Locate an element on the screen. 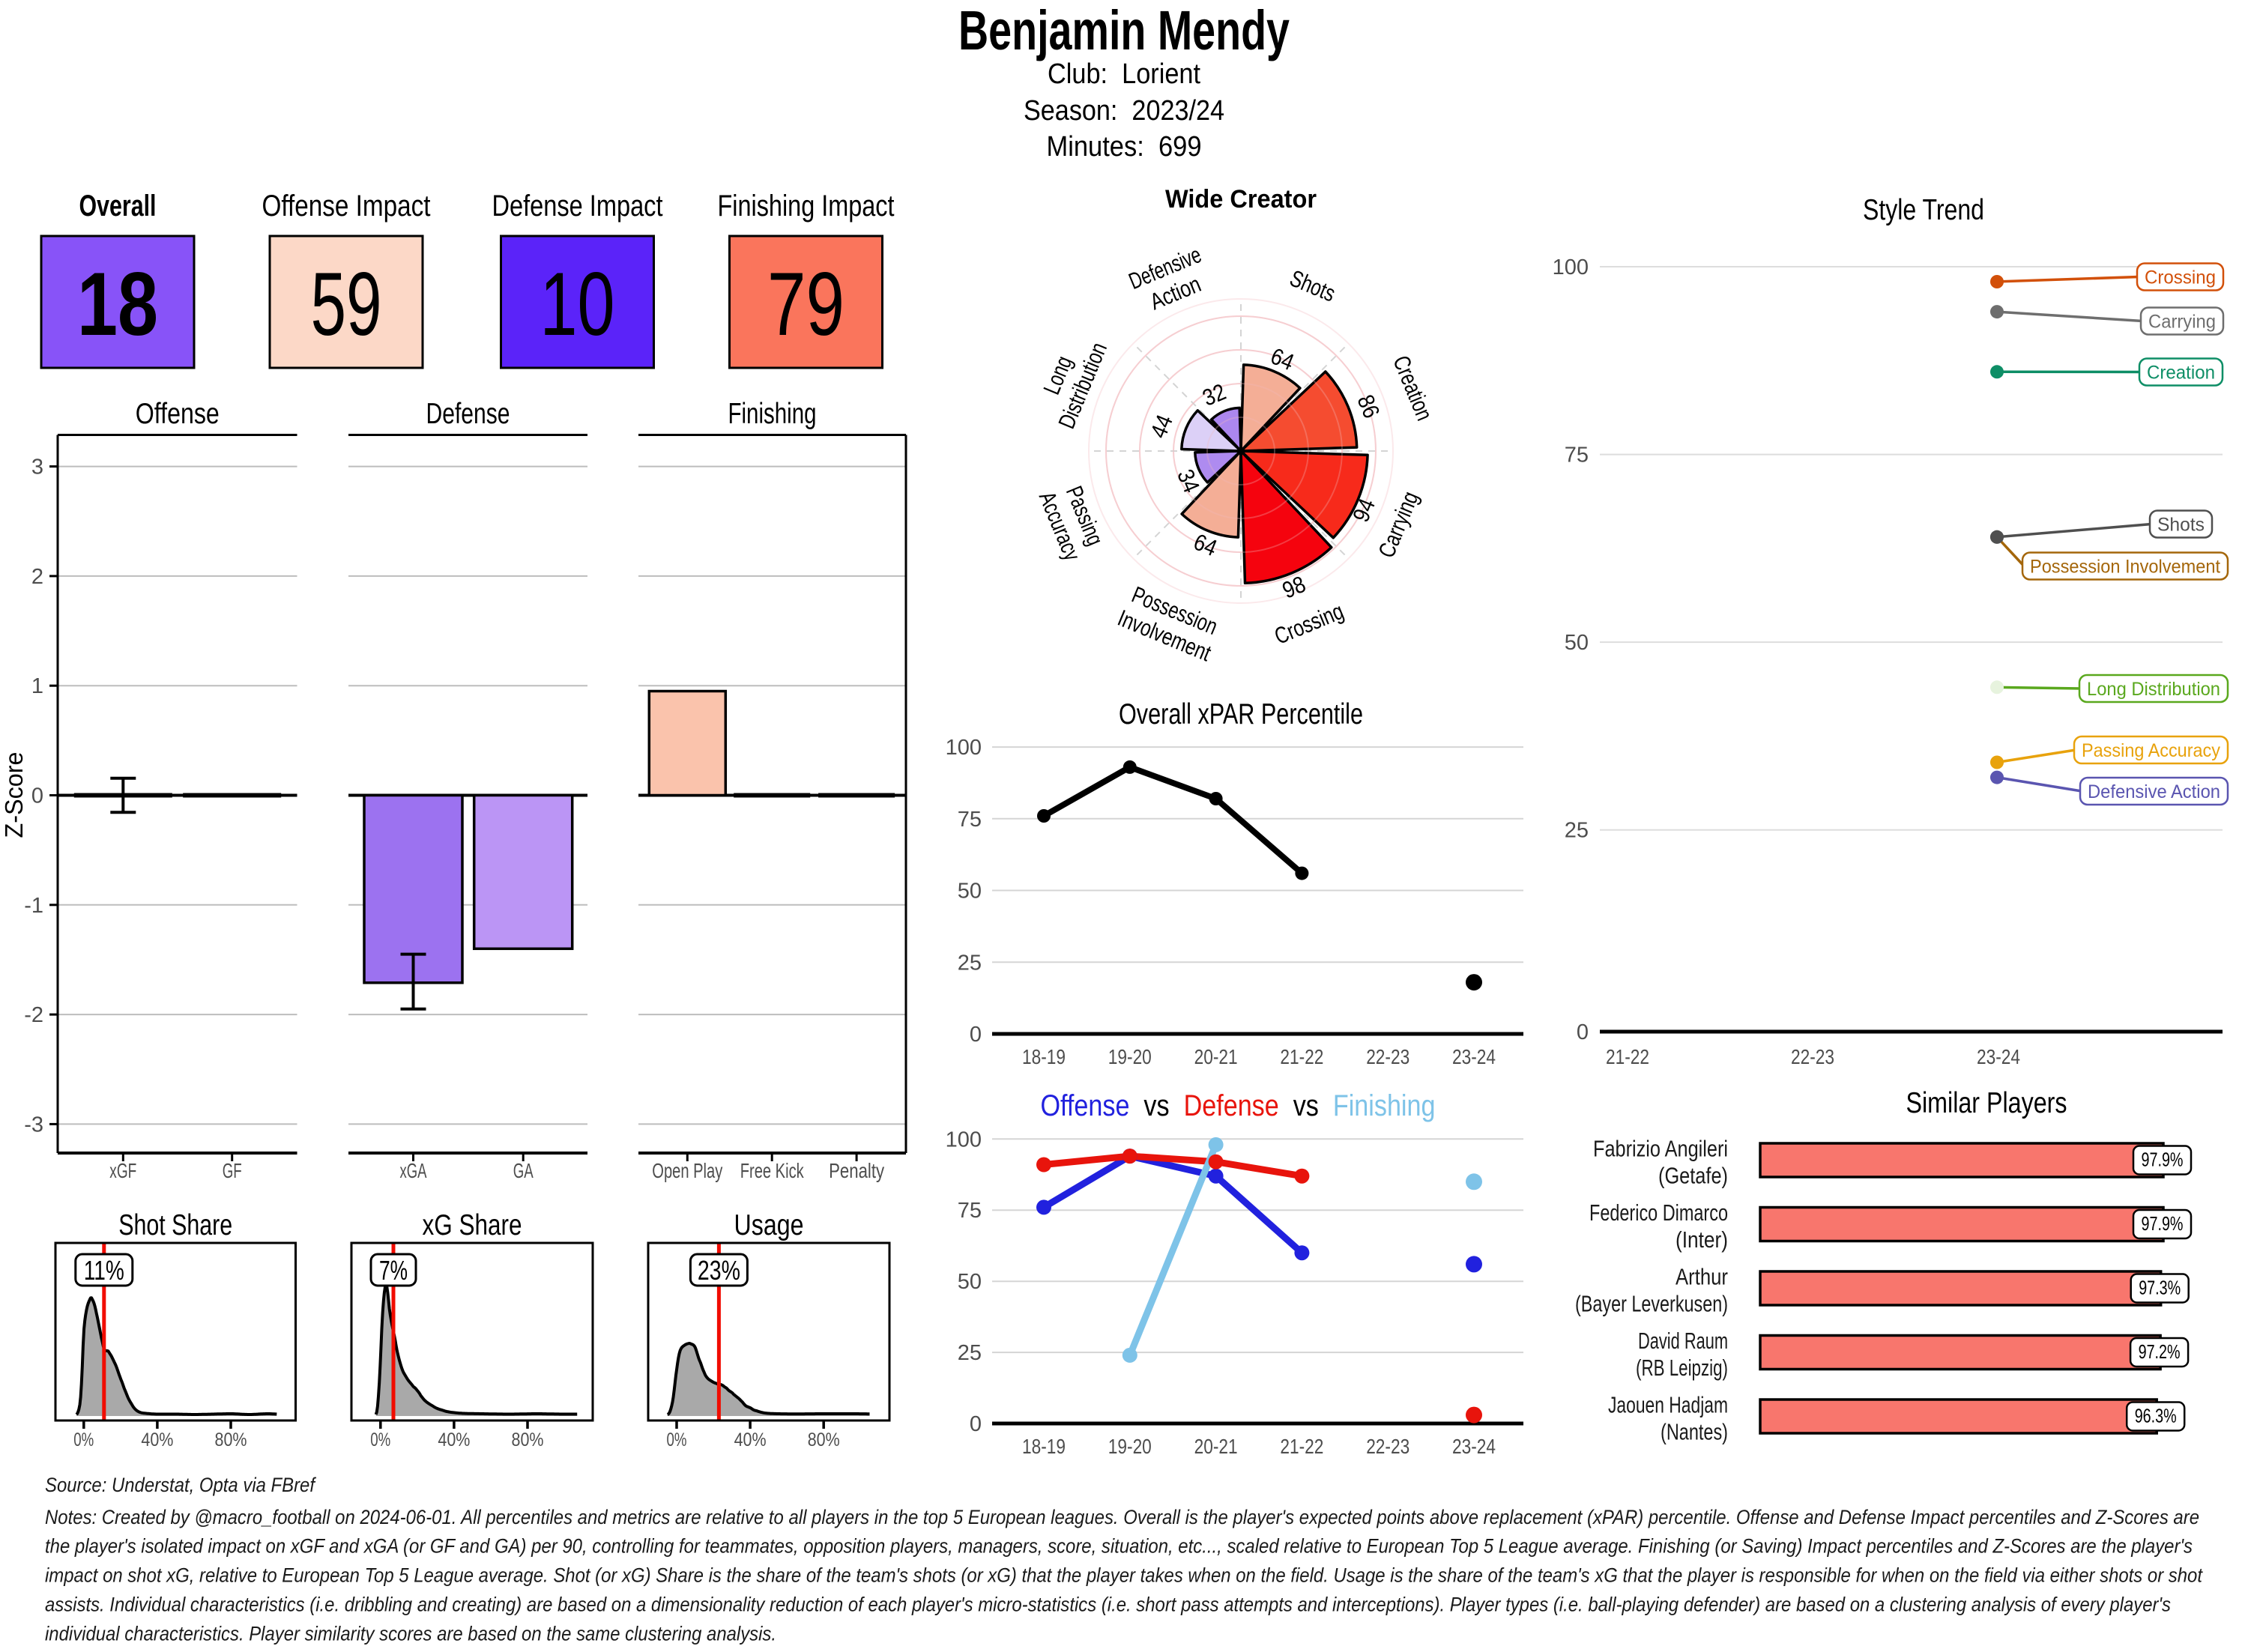 This screenshot has width=2248, height=1652. svg-text: -1 is located at coordinates (33, 906).